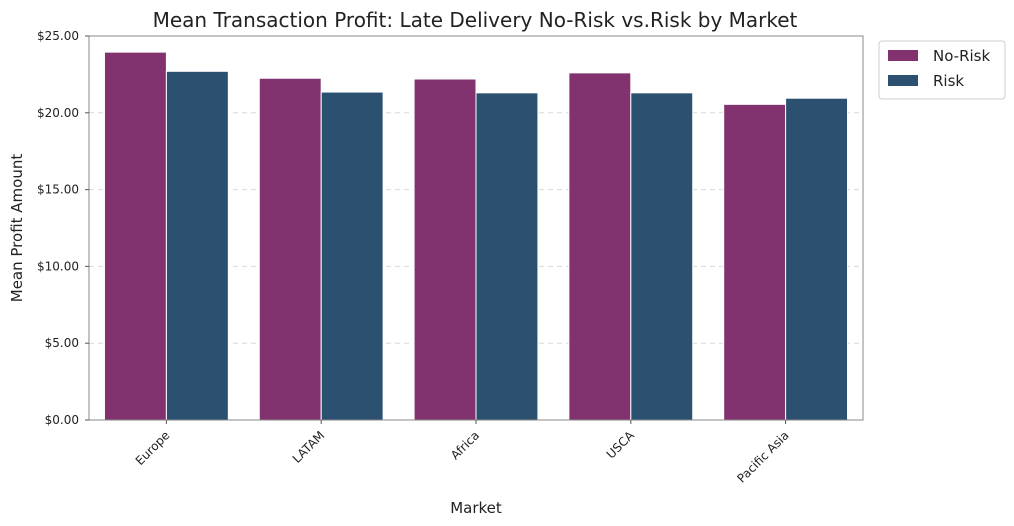 This screenshot has height=526, width=1014. Describe the element at coordinates (465, 445) in the screenshot. I see `x-tick-label: Africa` at that location.